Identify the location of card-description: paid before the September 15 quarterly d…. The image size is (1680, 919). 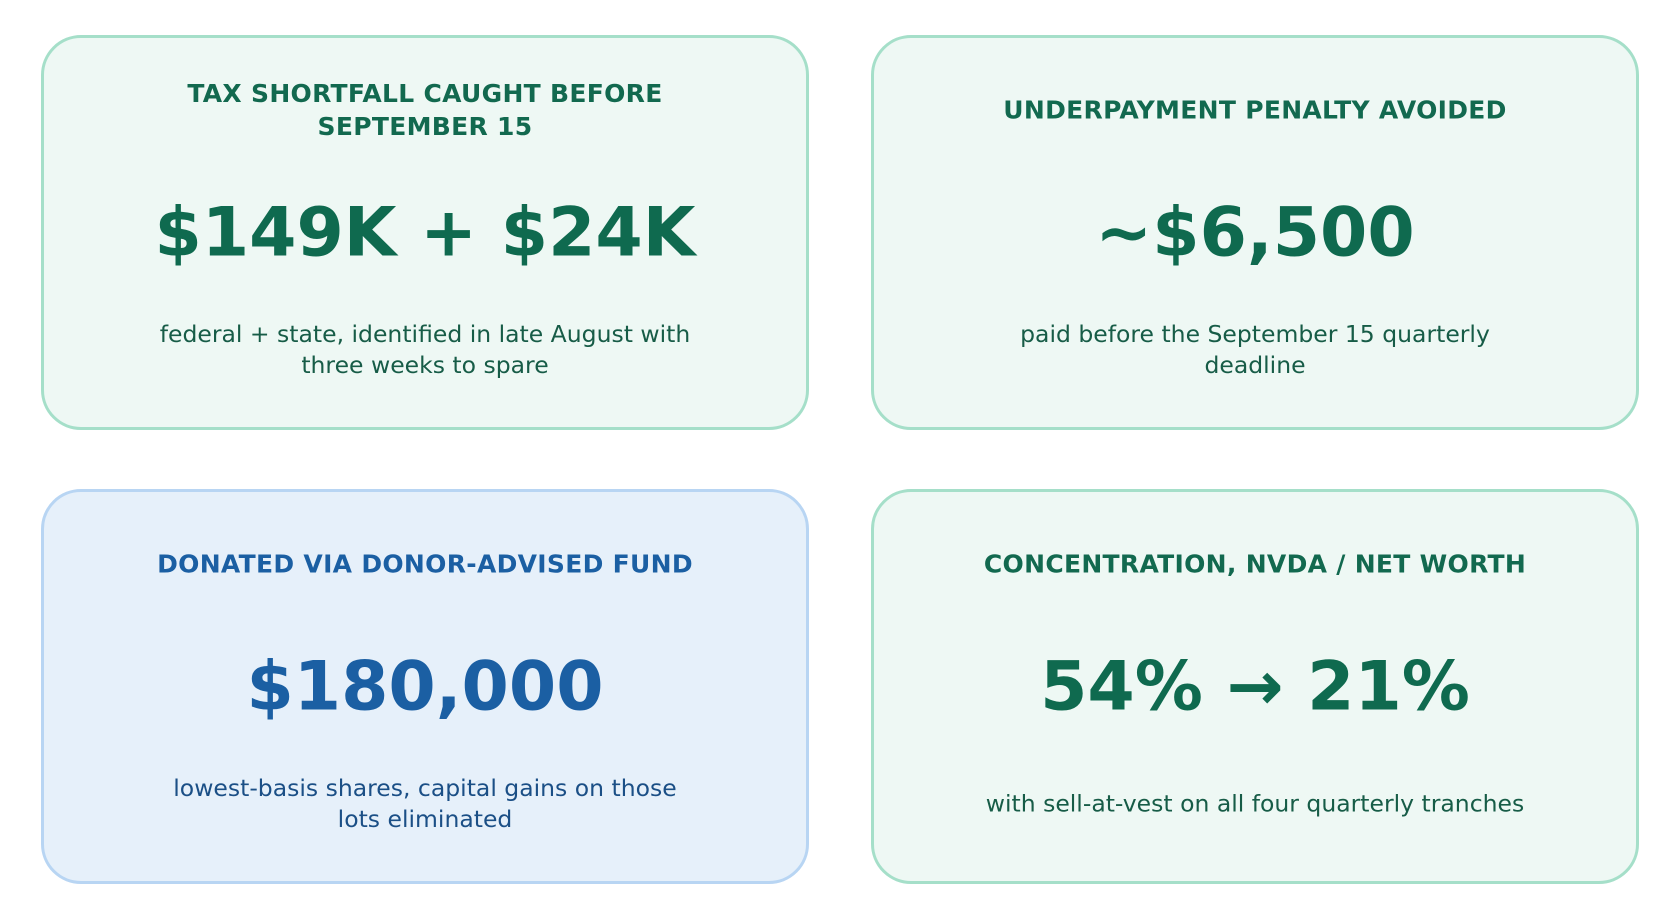
(1255, 349).